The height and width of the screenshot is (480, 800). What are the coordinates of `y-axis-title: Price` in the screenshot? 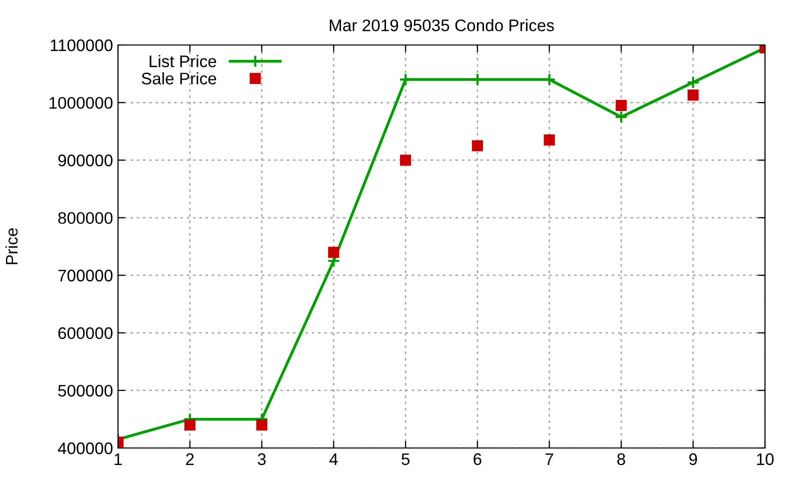 It's located at (11, 246).